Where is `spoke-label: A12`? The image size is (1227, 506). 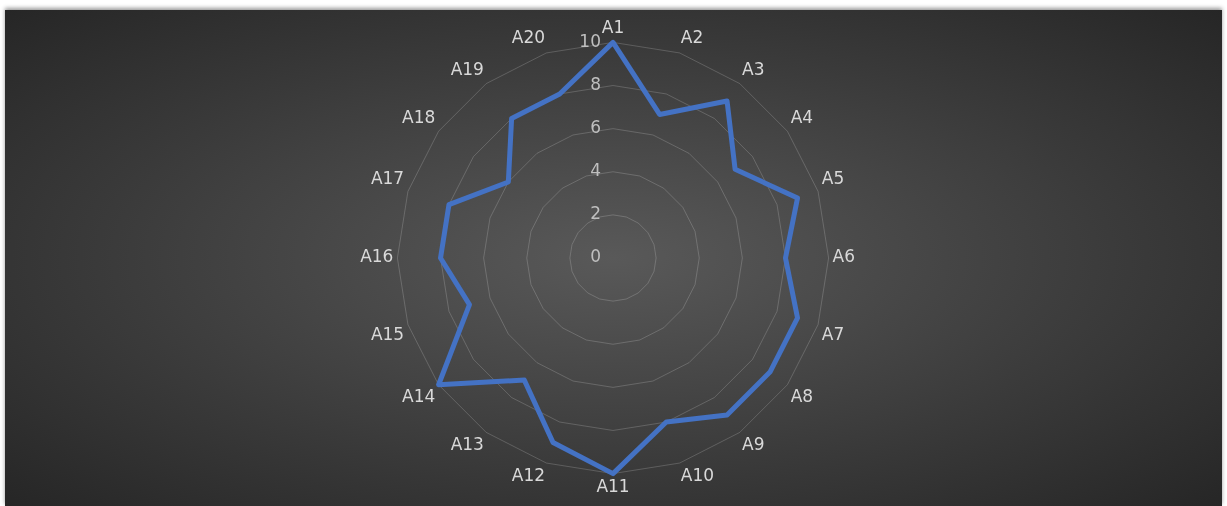 spoke-label: A12 is located at coordinates (528, 475).